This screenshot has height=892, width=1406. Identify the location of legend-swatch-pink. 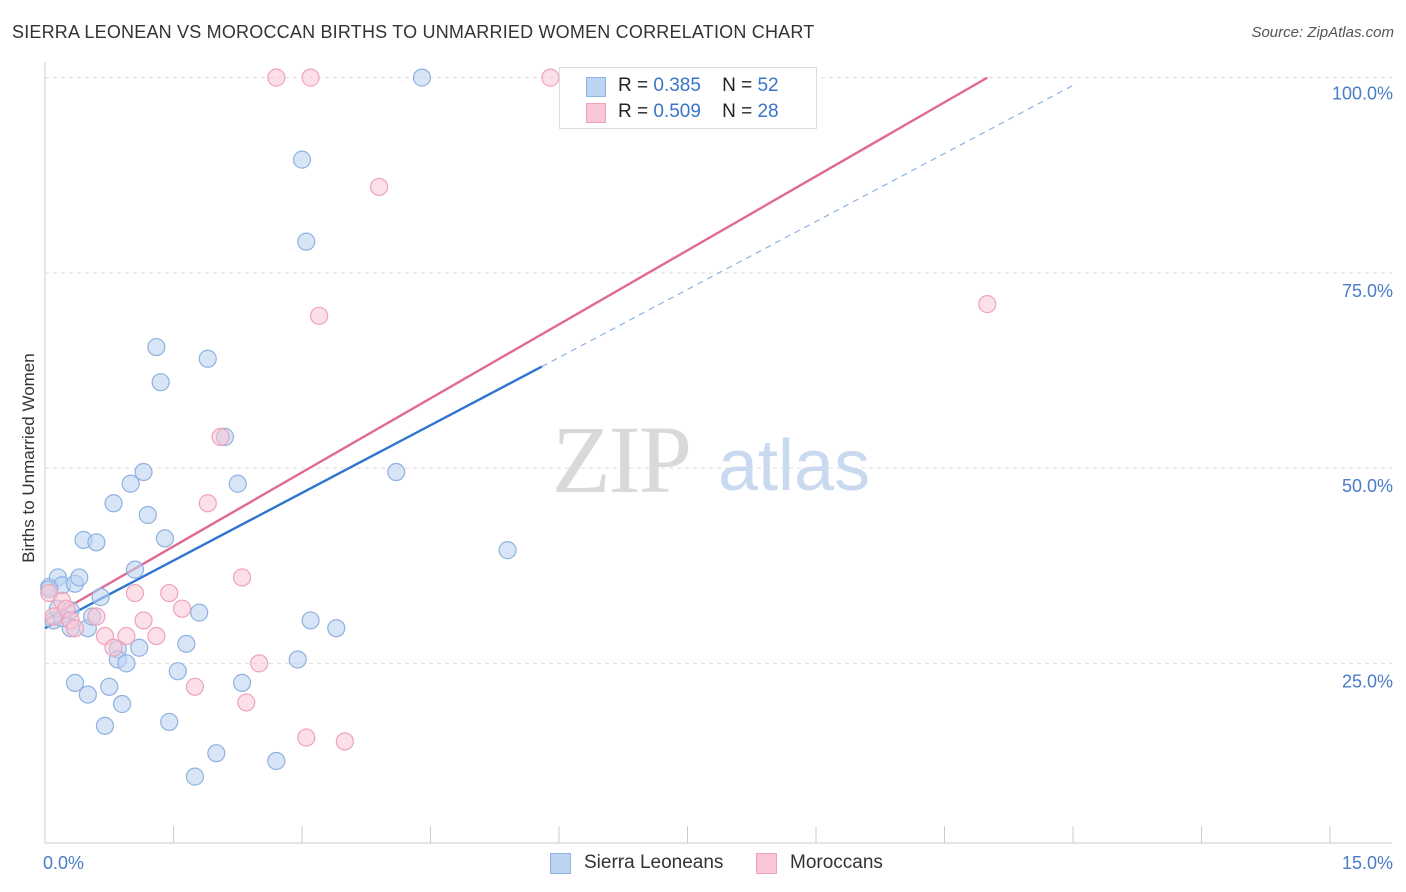
(596, 113).